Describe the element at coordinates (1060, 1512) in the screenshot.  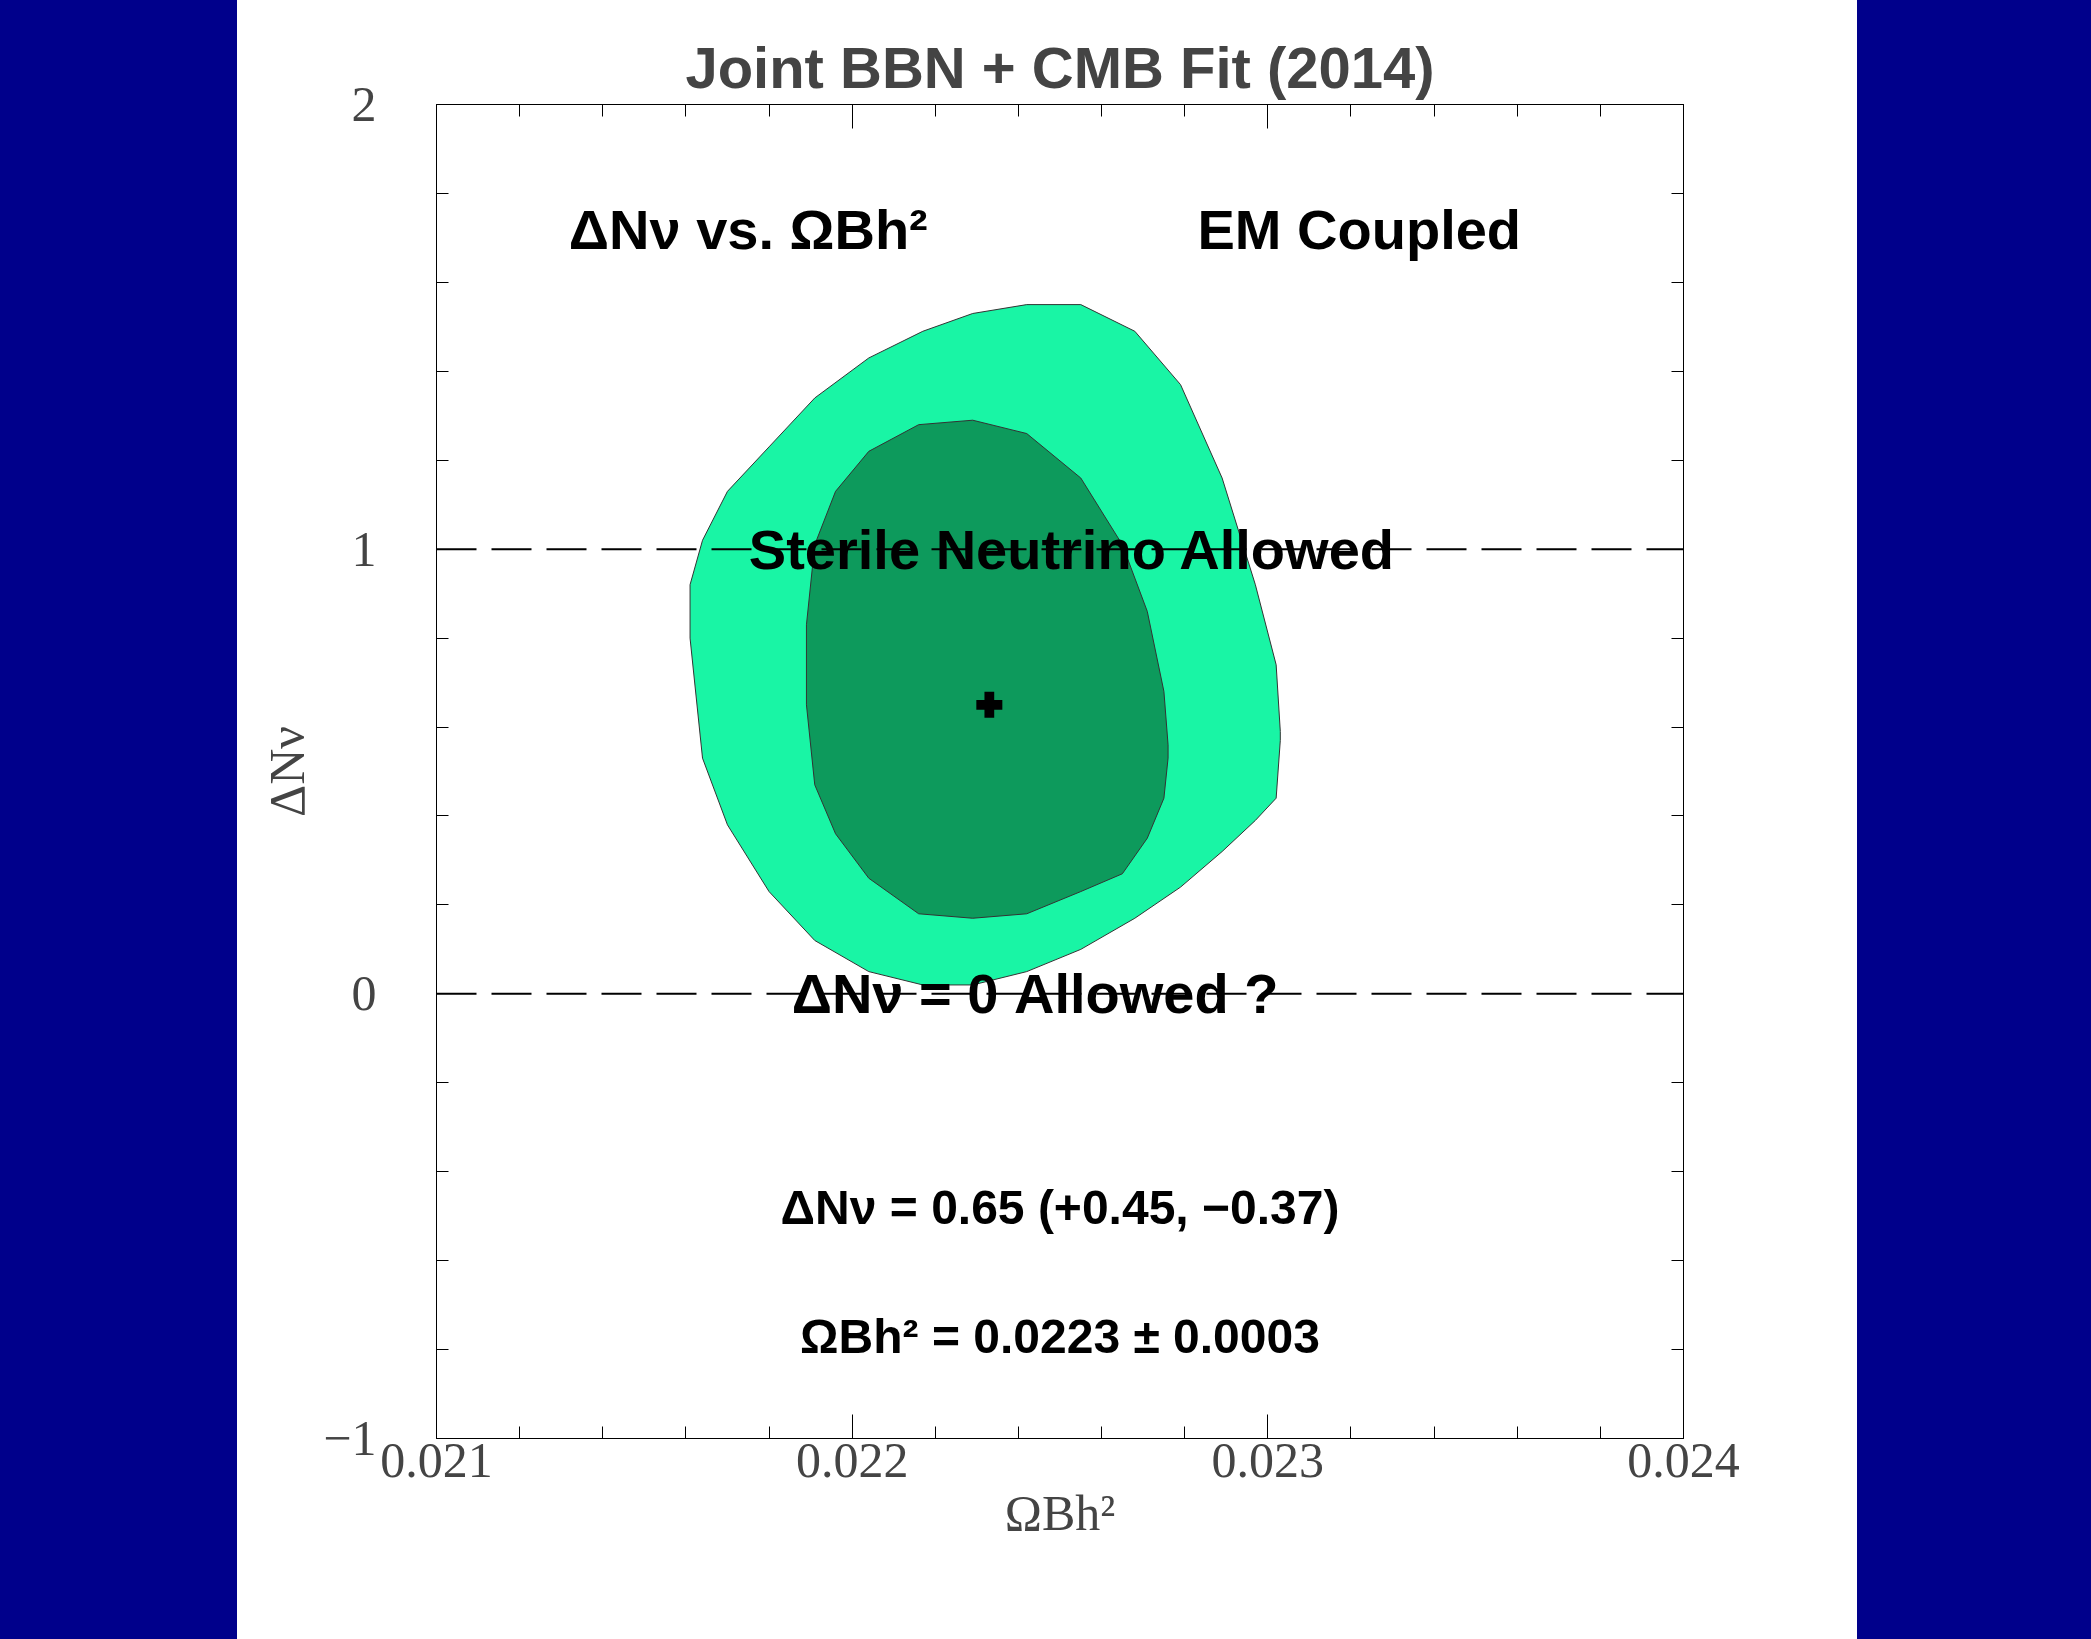
I see `x-axis-title: ΩBh²` at that location.